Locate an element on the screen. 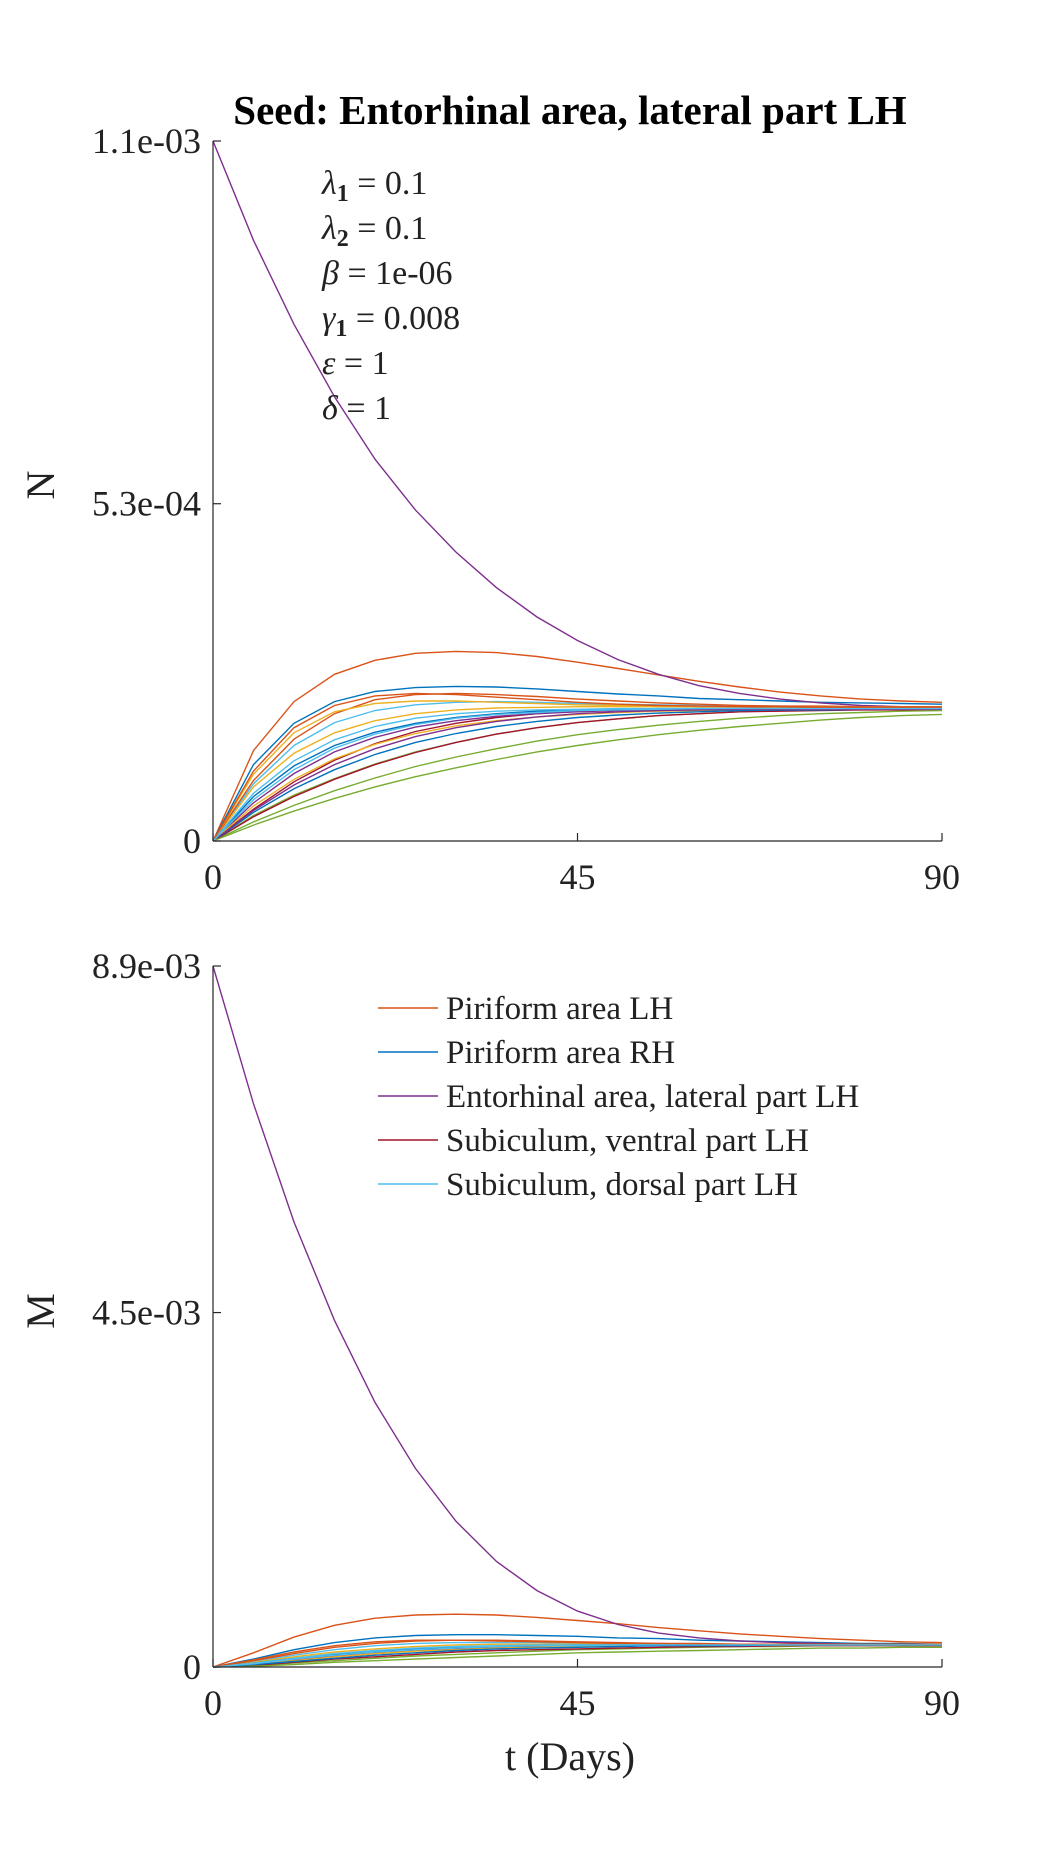 The height and width of the screenshot is (1875, 1042). y-axis-label-m: M is located at coordinates (40, 1311).